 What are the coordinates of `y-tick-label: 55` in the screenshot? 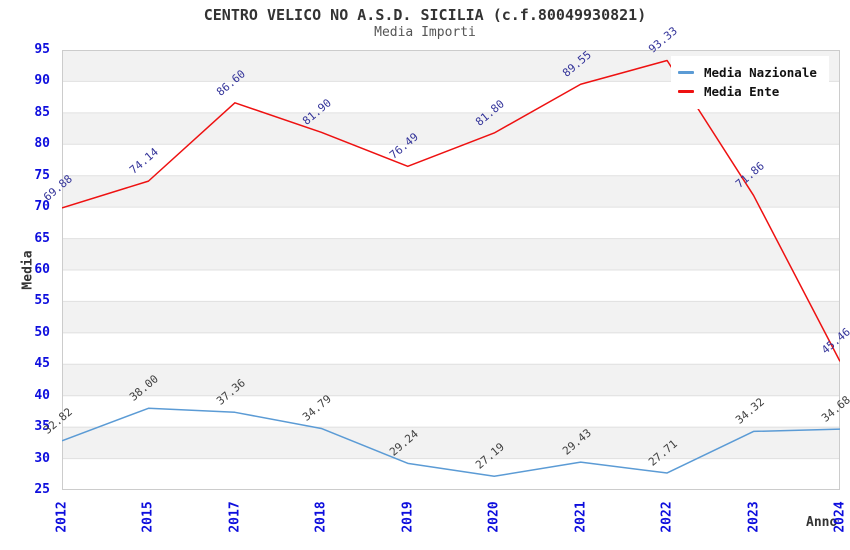 It's located at (42, 301).